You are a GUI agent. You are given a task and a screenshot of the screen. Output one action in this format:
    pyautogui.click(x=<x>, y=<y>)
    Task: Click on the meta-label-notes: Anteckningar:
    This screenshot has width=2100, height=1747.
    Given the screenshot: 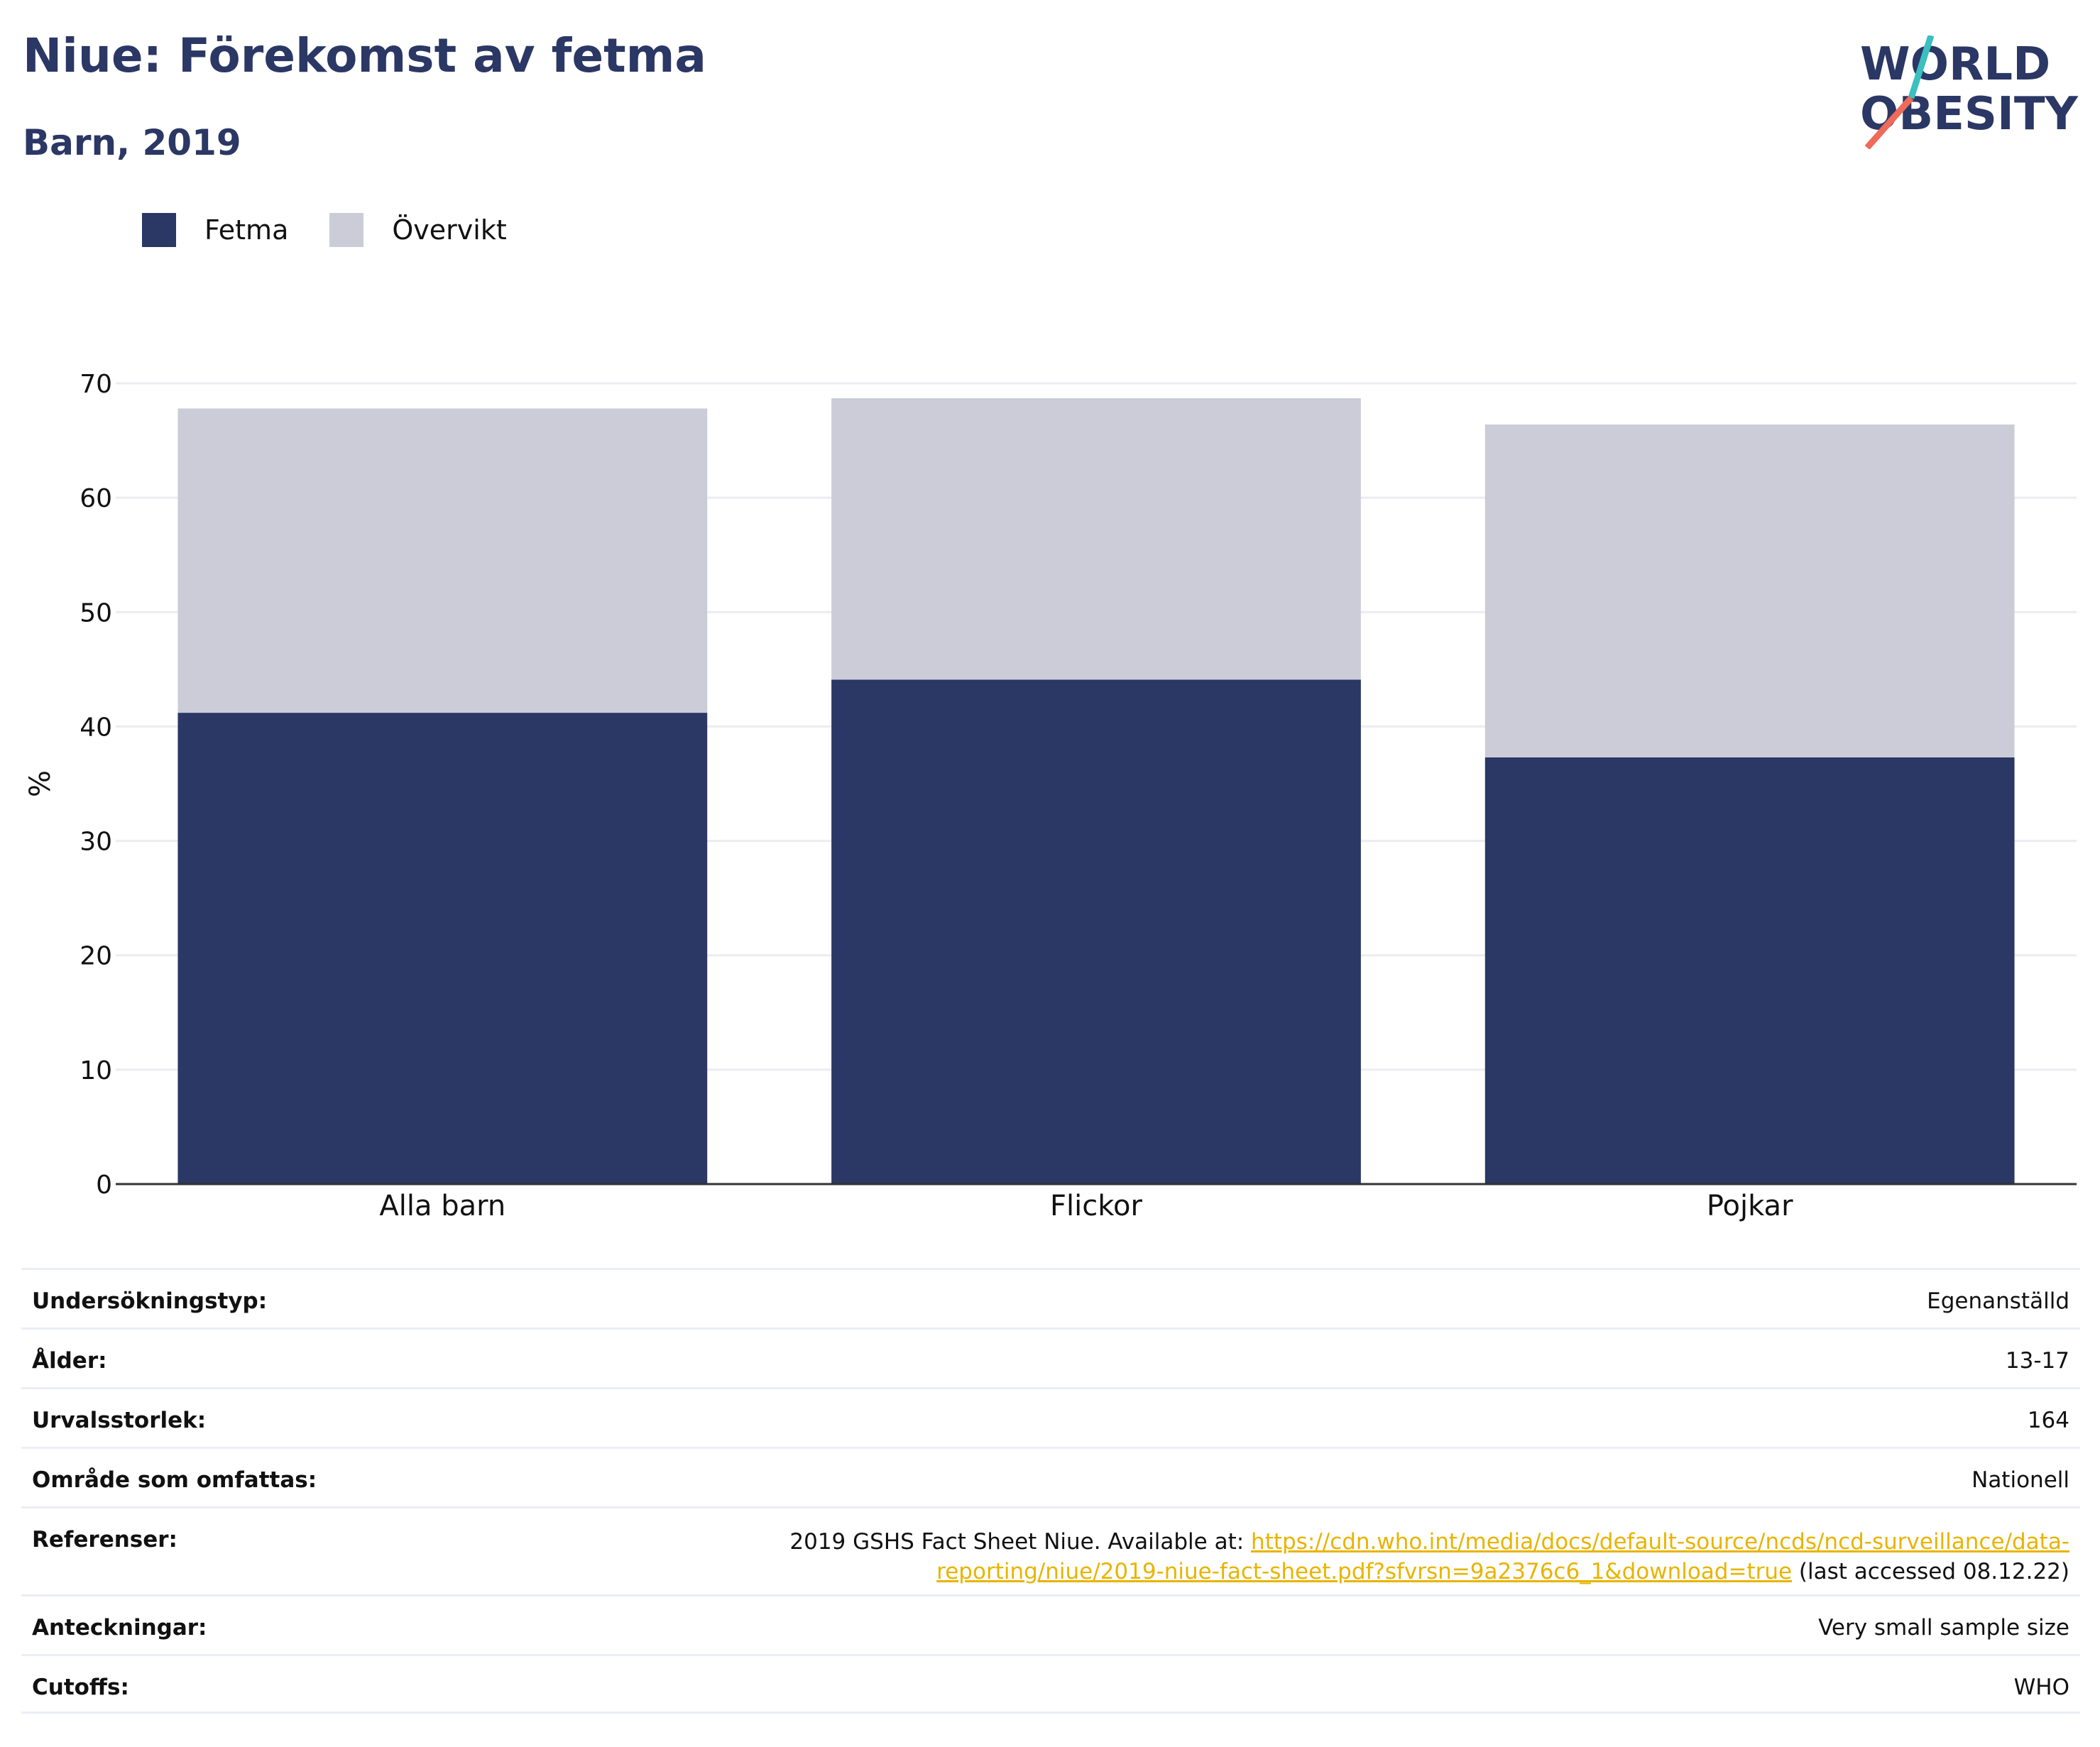 What is the action you would take?
    pyautogui.click(x=119, y=1628)
    